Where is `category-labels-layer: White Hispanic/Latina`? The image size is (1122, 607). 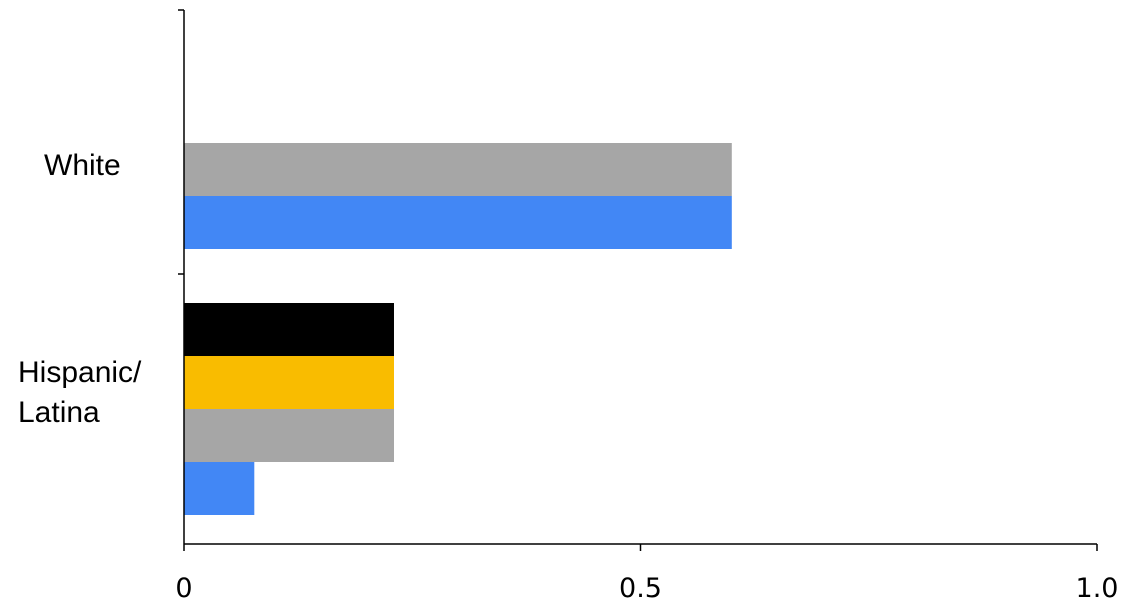 category-labels-layer: White Hispanic/Latina is located at coordinates (80, 289).